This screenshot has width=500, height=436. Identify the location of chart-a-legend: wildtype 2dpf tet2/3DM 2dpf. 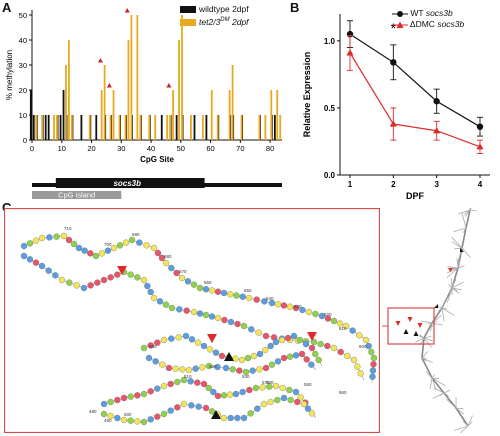
(214, 16).